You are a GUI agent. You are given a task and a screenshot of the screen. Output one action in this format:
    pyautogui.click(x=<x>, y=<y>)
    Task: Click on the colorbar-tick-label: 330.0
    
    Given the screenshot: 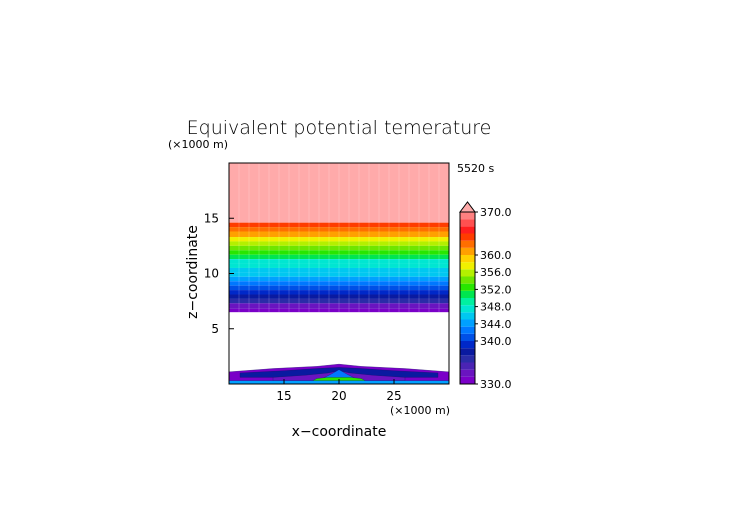 What is the action you would take?
    pyautogui.click(x=496, y=384)
    